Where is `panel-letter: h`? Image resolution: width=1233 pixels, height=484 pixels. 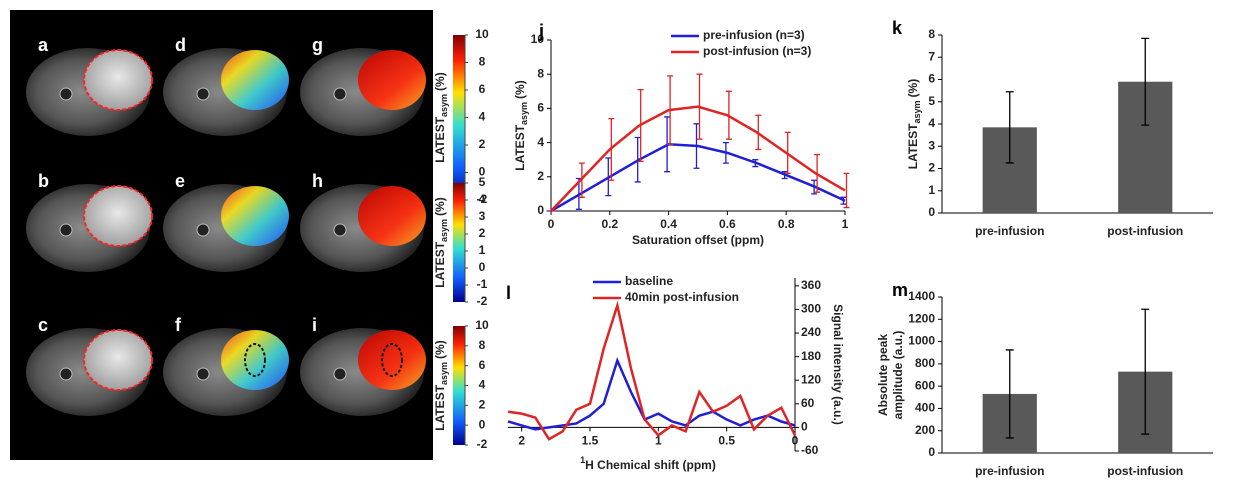
panel-letter: h is located at coordinates (317, 181).